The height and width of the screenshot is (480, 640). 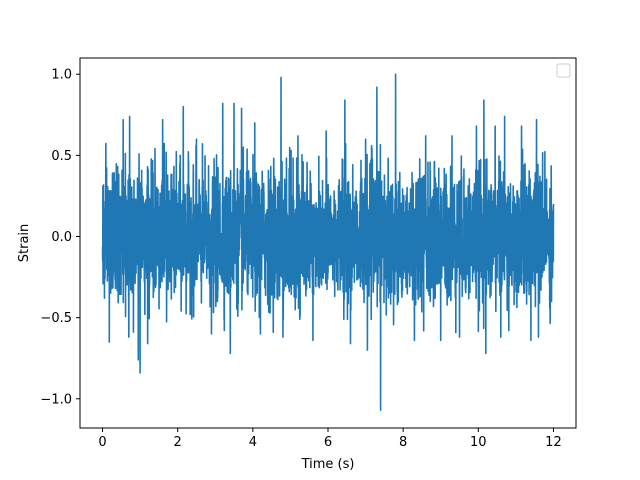 I want to click on y-tick-label: 1.0, so click(x=61, y=75).